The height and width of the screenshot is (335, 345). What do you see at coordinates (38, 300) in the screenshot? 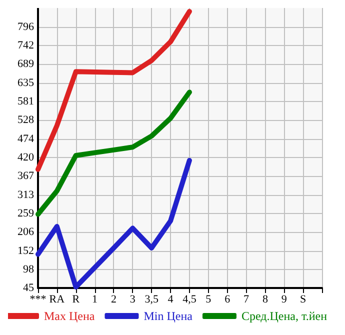
I see `x-tick-label: ***` at bounding box center [38, 300].